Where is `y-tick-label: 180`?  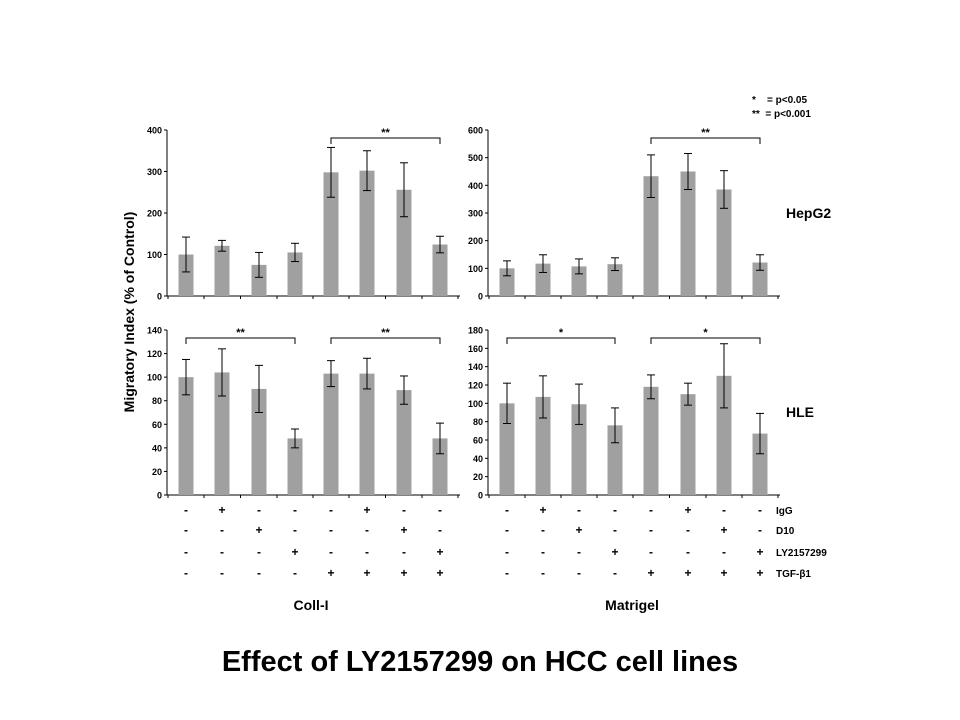 y-tick-label: 180 is located at coordinates (475, 331).